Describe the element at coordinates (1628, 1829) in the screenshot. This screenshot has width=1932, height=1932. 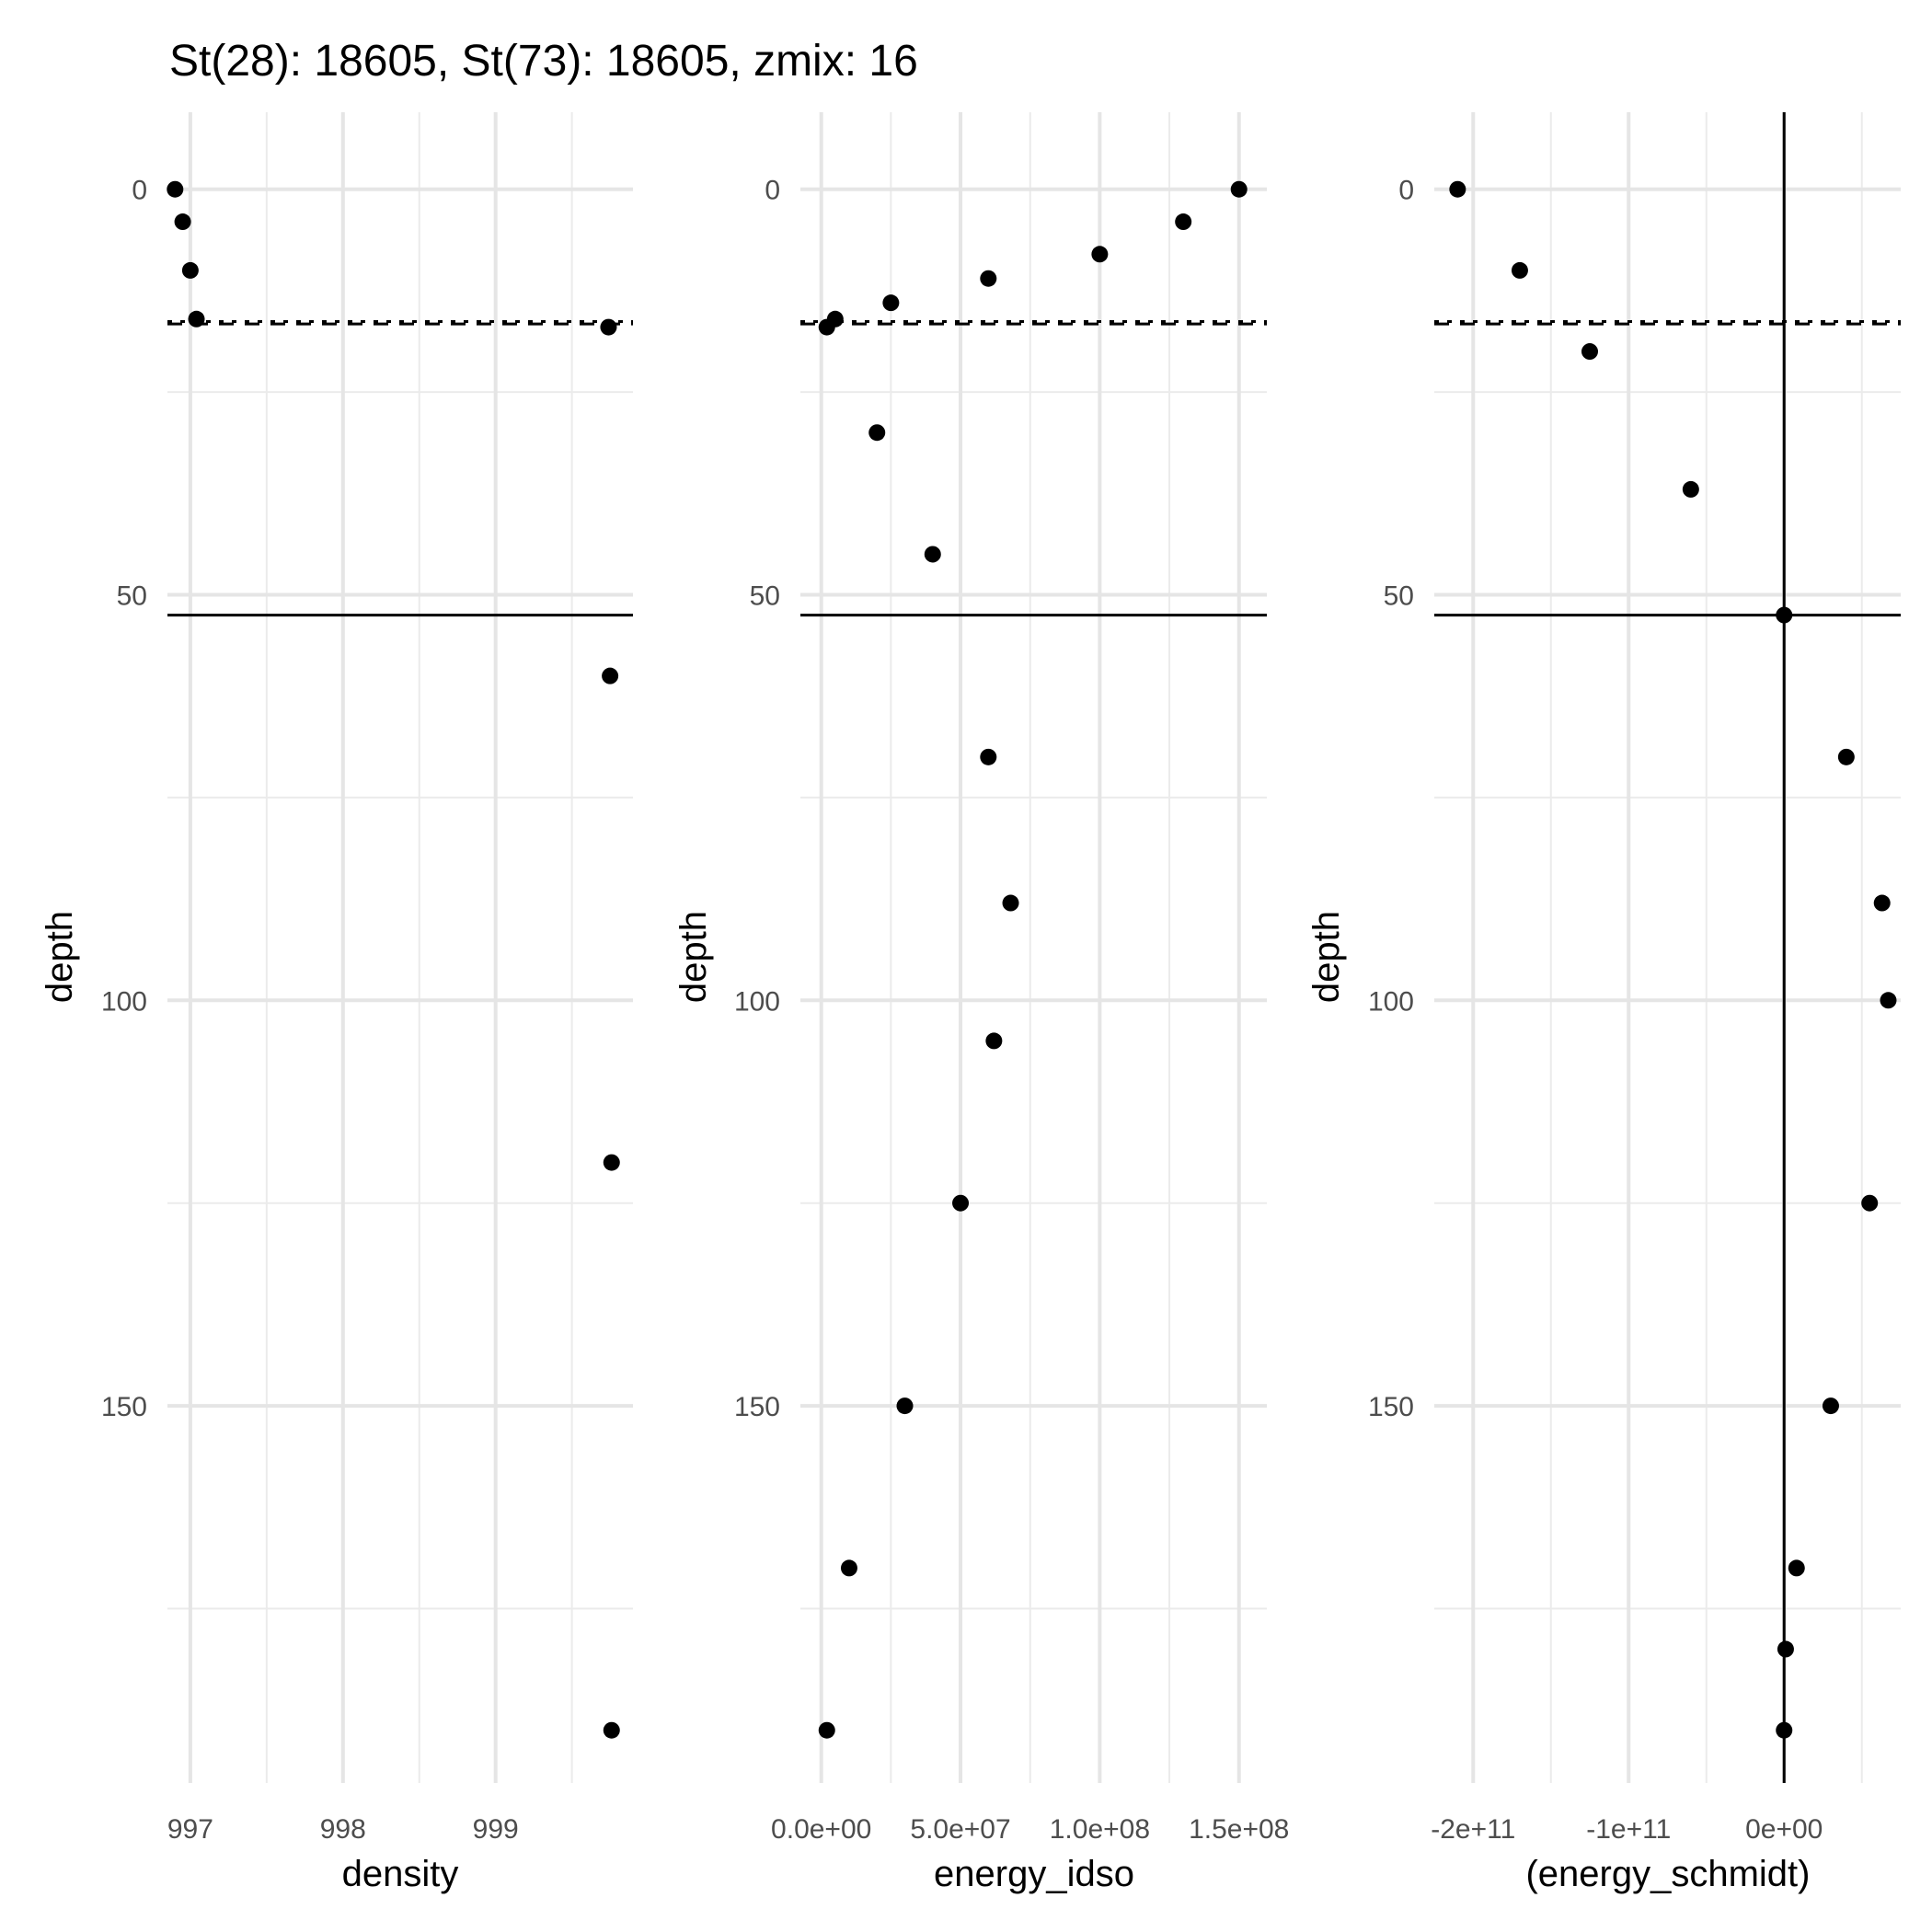
I see `x-tick-label: -1e+11` at that location.